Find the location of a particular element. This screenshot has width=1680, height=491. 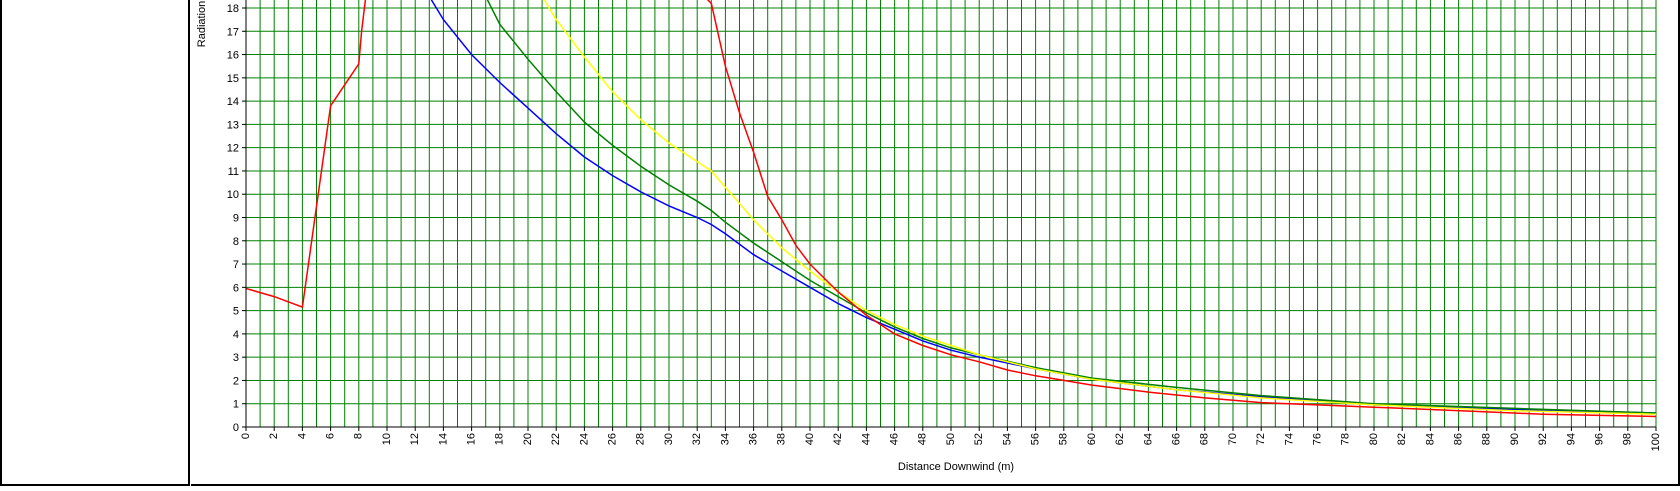

x-tick-label: 70 is located at coordinates (1233, 439).